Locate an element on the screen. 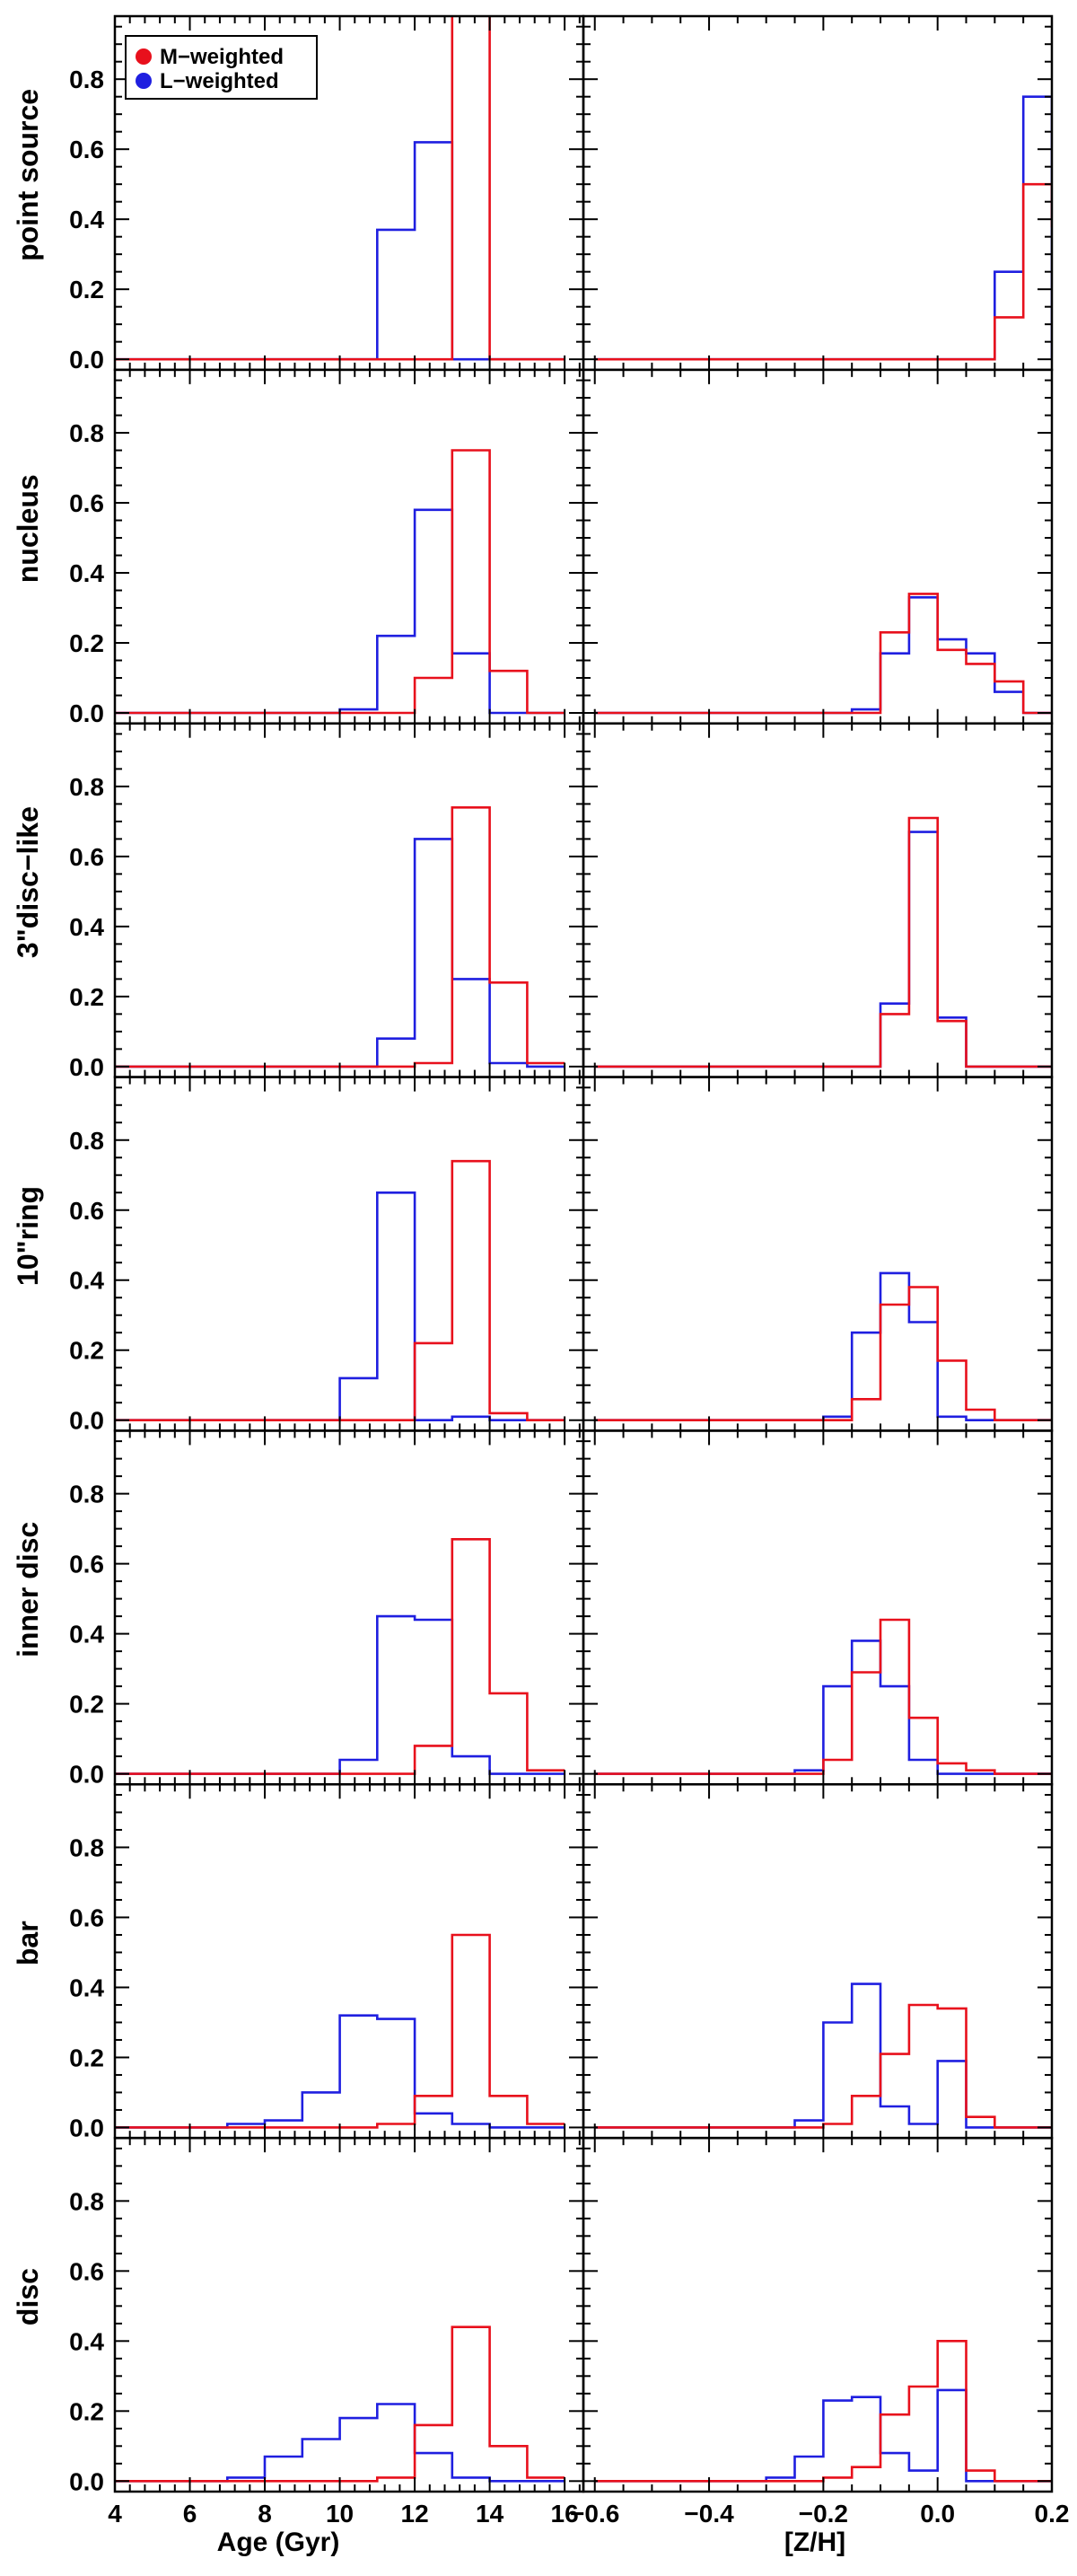 This screenshot has width=1077, height=2576. panel-1-0: 0.0 0.2 0.4 0.6 0.8 is located at coordinates (327, 547).